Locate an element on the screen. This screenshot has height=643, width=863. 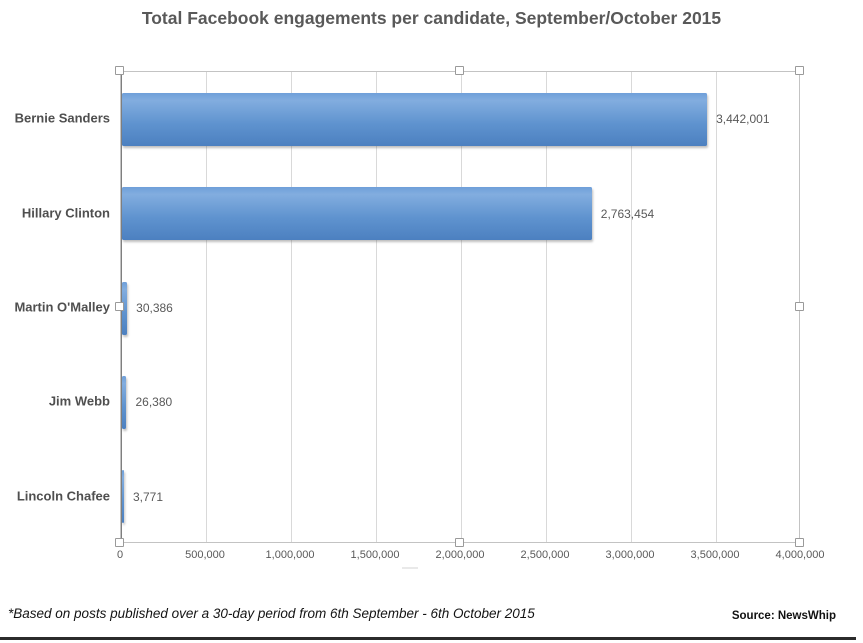
data-label: 3,771 is located at coordinates (148, 496).